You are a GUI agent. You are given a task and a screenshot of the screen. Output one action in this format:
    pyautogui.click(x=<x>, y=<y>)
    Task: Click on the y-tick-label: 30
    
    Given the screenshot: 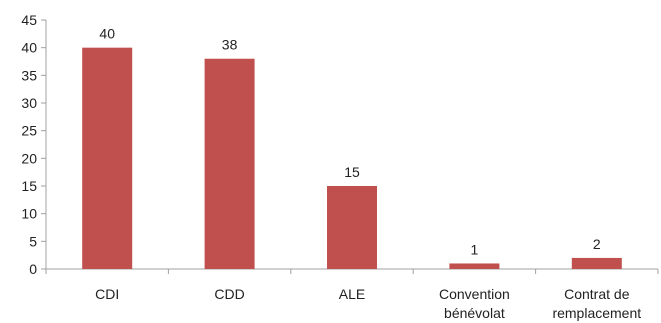 What is the action you would take?
    pyautogui.click(x=29, y=103)
    